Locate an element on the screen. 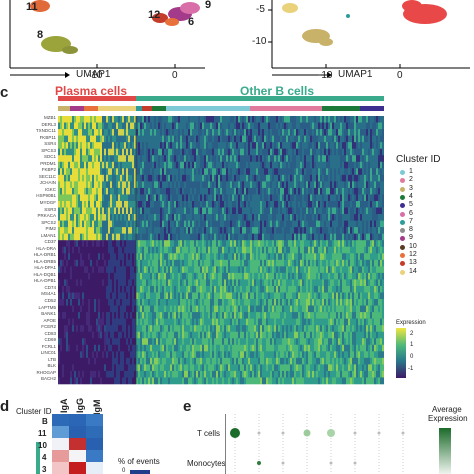  umap-left-xlabel: UMAP1 is located at coordinates (93, 74).